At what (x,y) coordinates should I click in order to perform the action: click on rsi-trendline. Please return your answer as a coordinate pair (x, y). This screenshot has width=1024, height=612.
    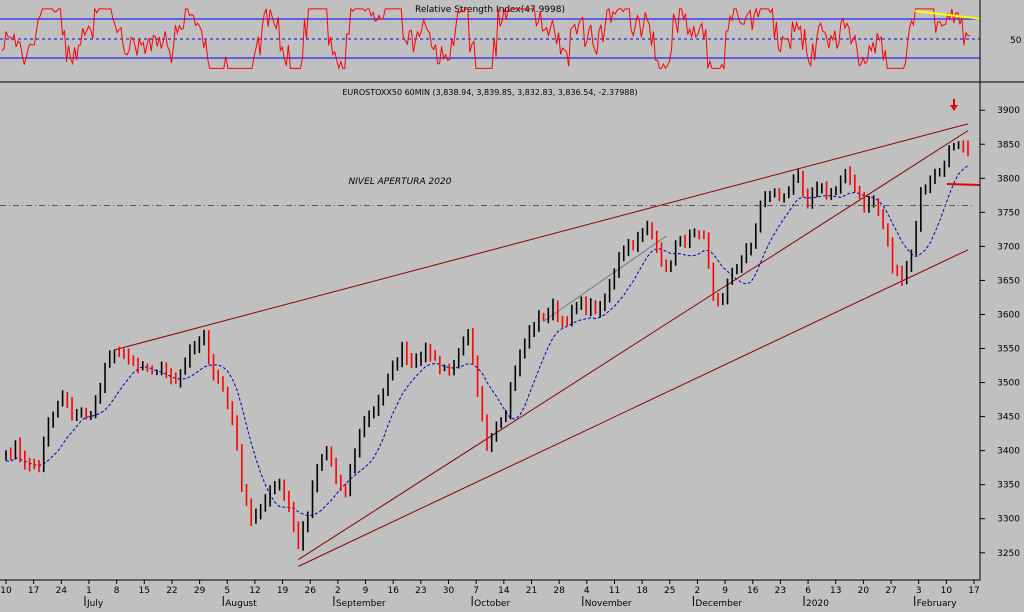
    Looking at the image, I should click on (947, 15).